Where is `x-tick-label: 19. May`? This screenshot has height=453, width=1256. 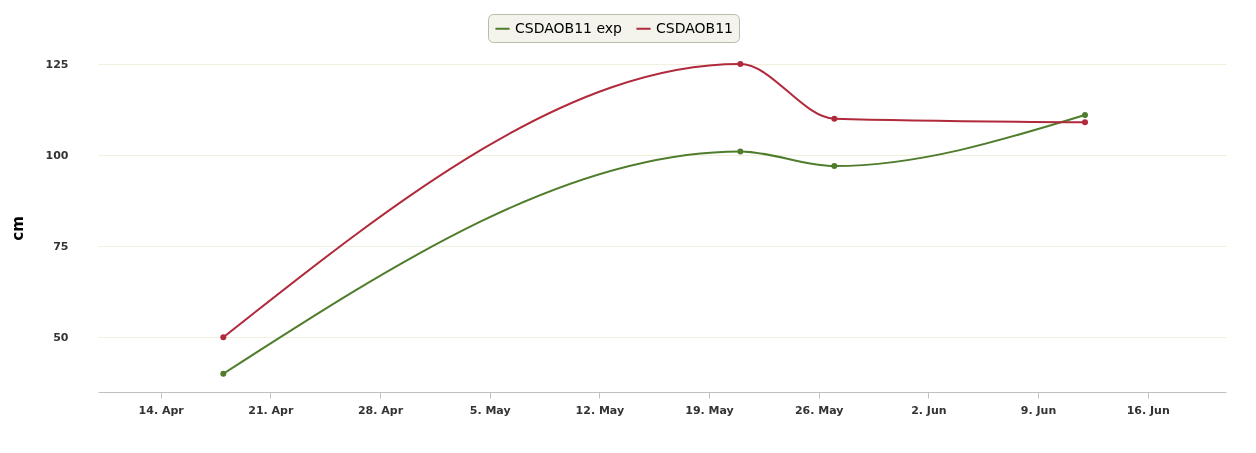 x-tick-label: 19. May is located at coordinates (709, 410).